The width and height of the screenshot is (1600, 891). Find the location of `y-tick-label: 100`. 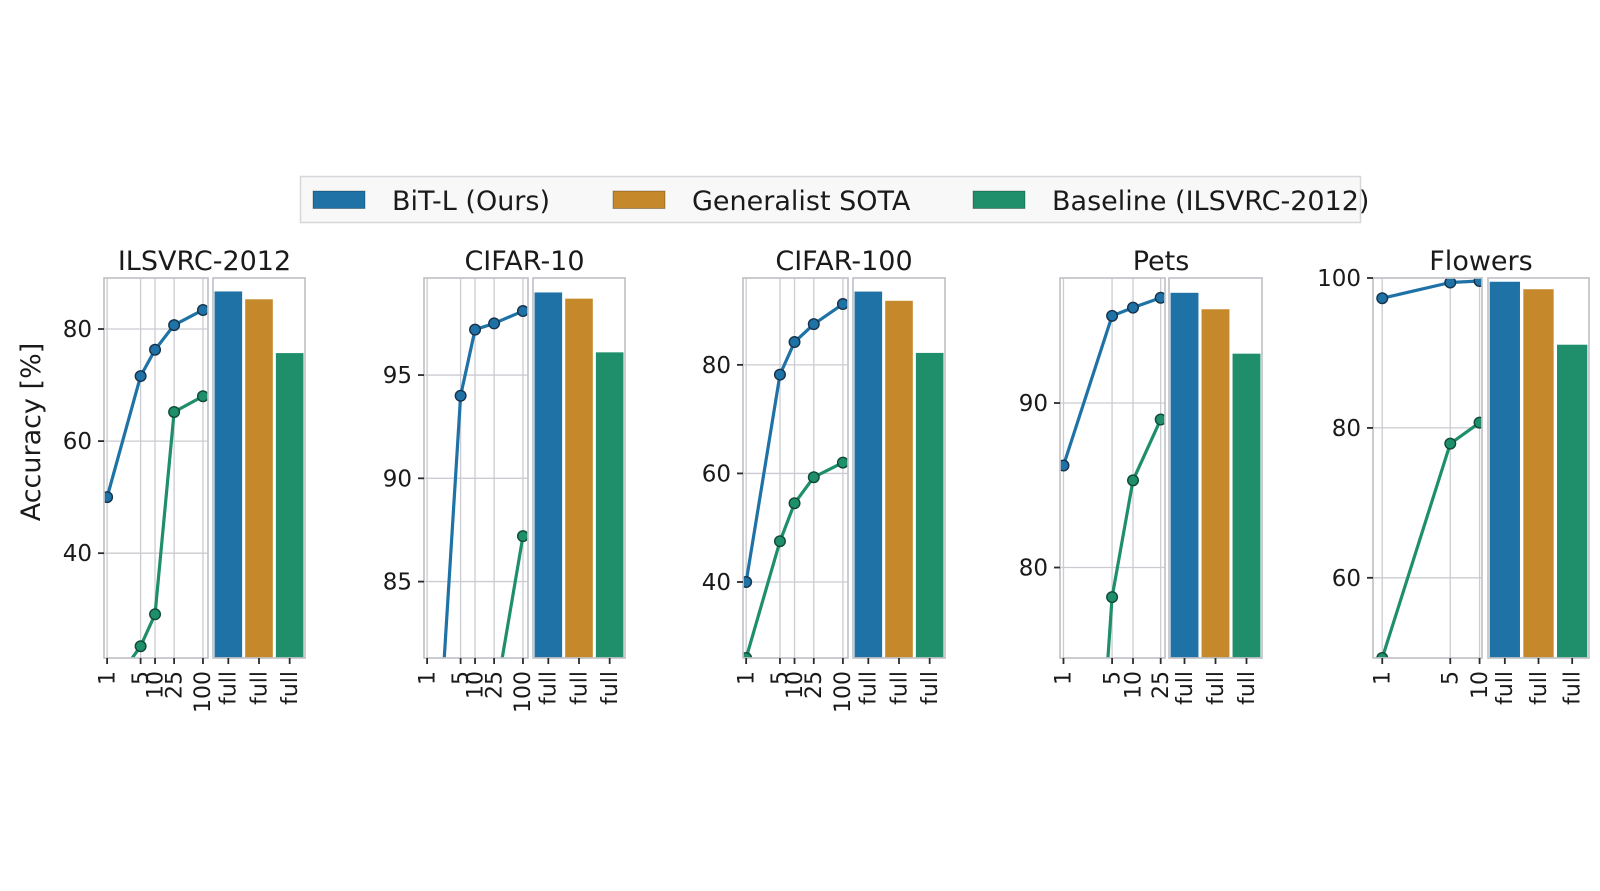

y-tick-label: 100 is located at coordinates (1339, 279).